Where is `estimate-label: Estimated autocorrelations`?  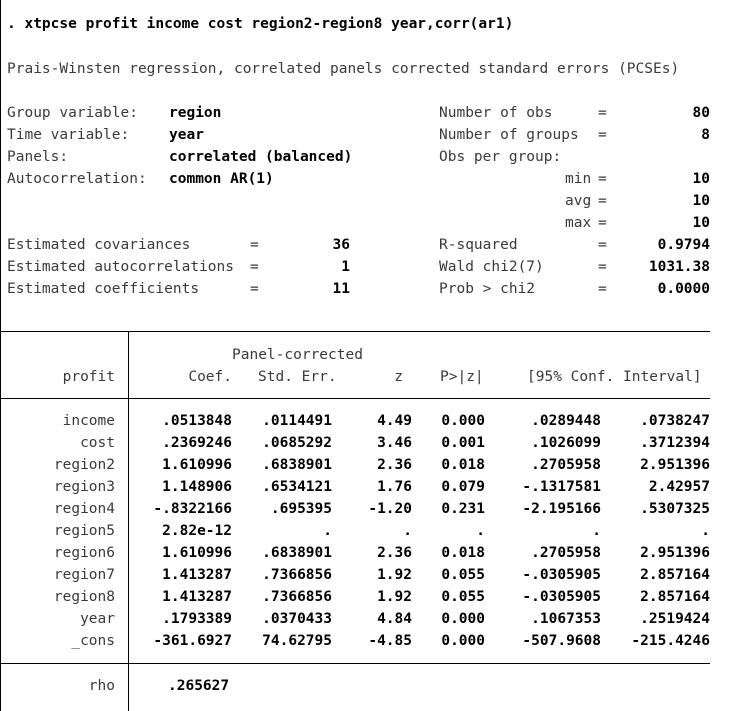
estimate-label: Estimated autocorrelations is located at coordinates (120, 267).